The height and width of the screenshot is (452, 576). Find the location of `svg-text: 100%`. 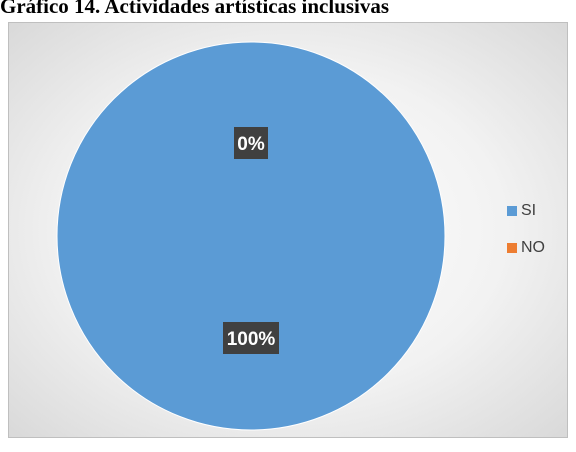

svg-text: 100% is located at coordinates (251, 339).